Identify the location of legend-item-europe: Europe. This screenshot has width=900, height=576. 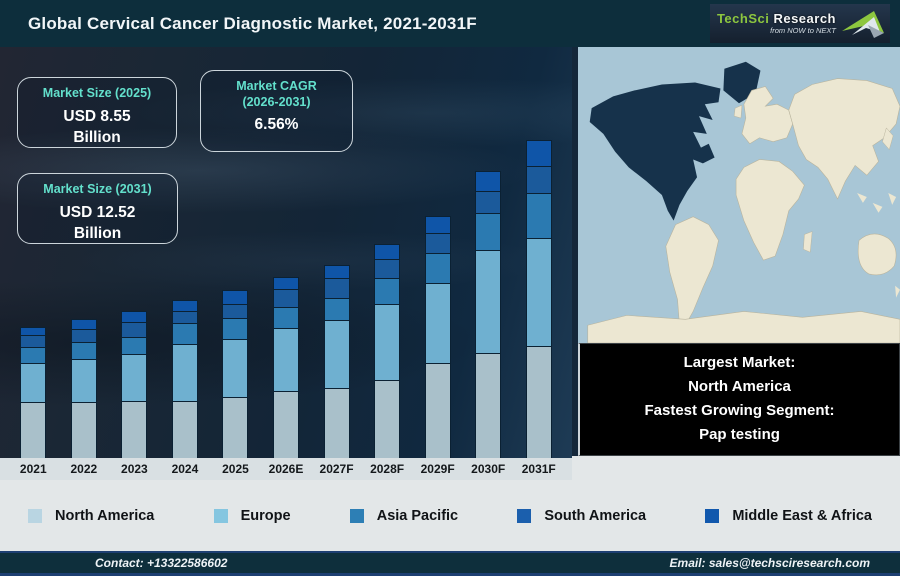
(252, 515).